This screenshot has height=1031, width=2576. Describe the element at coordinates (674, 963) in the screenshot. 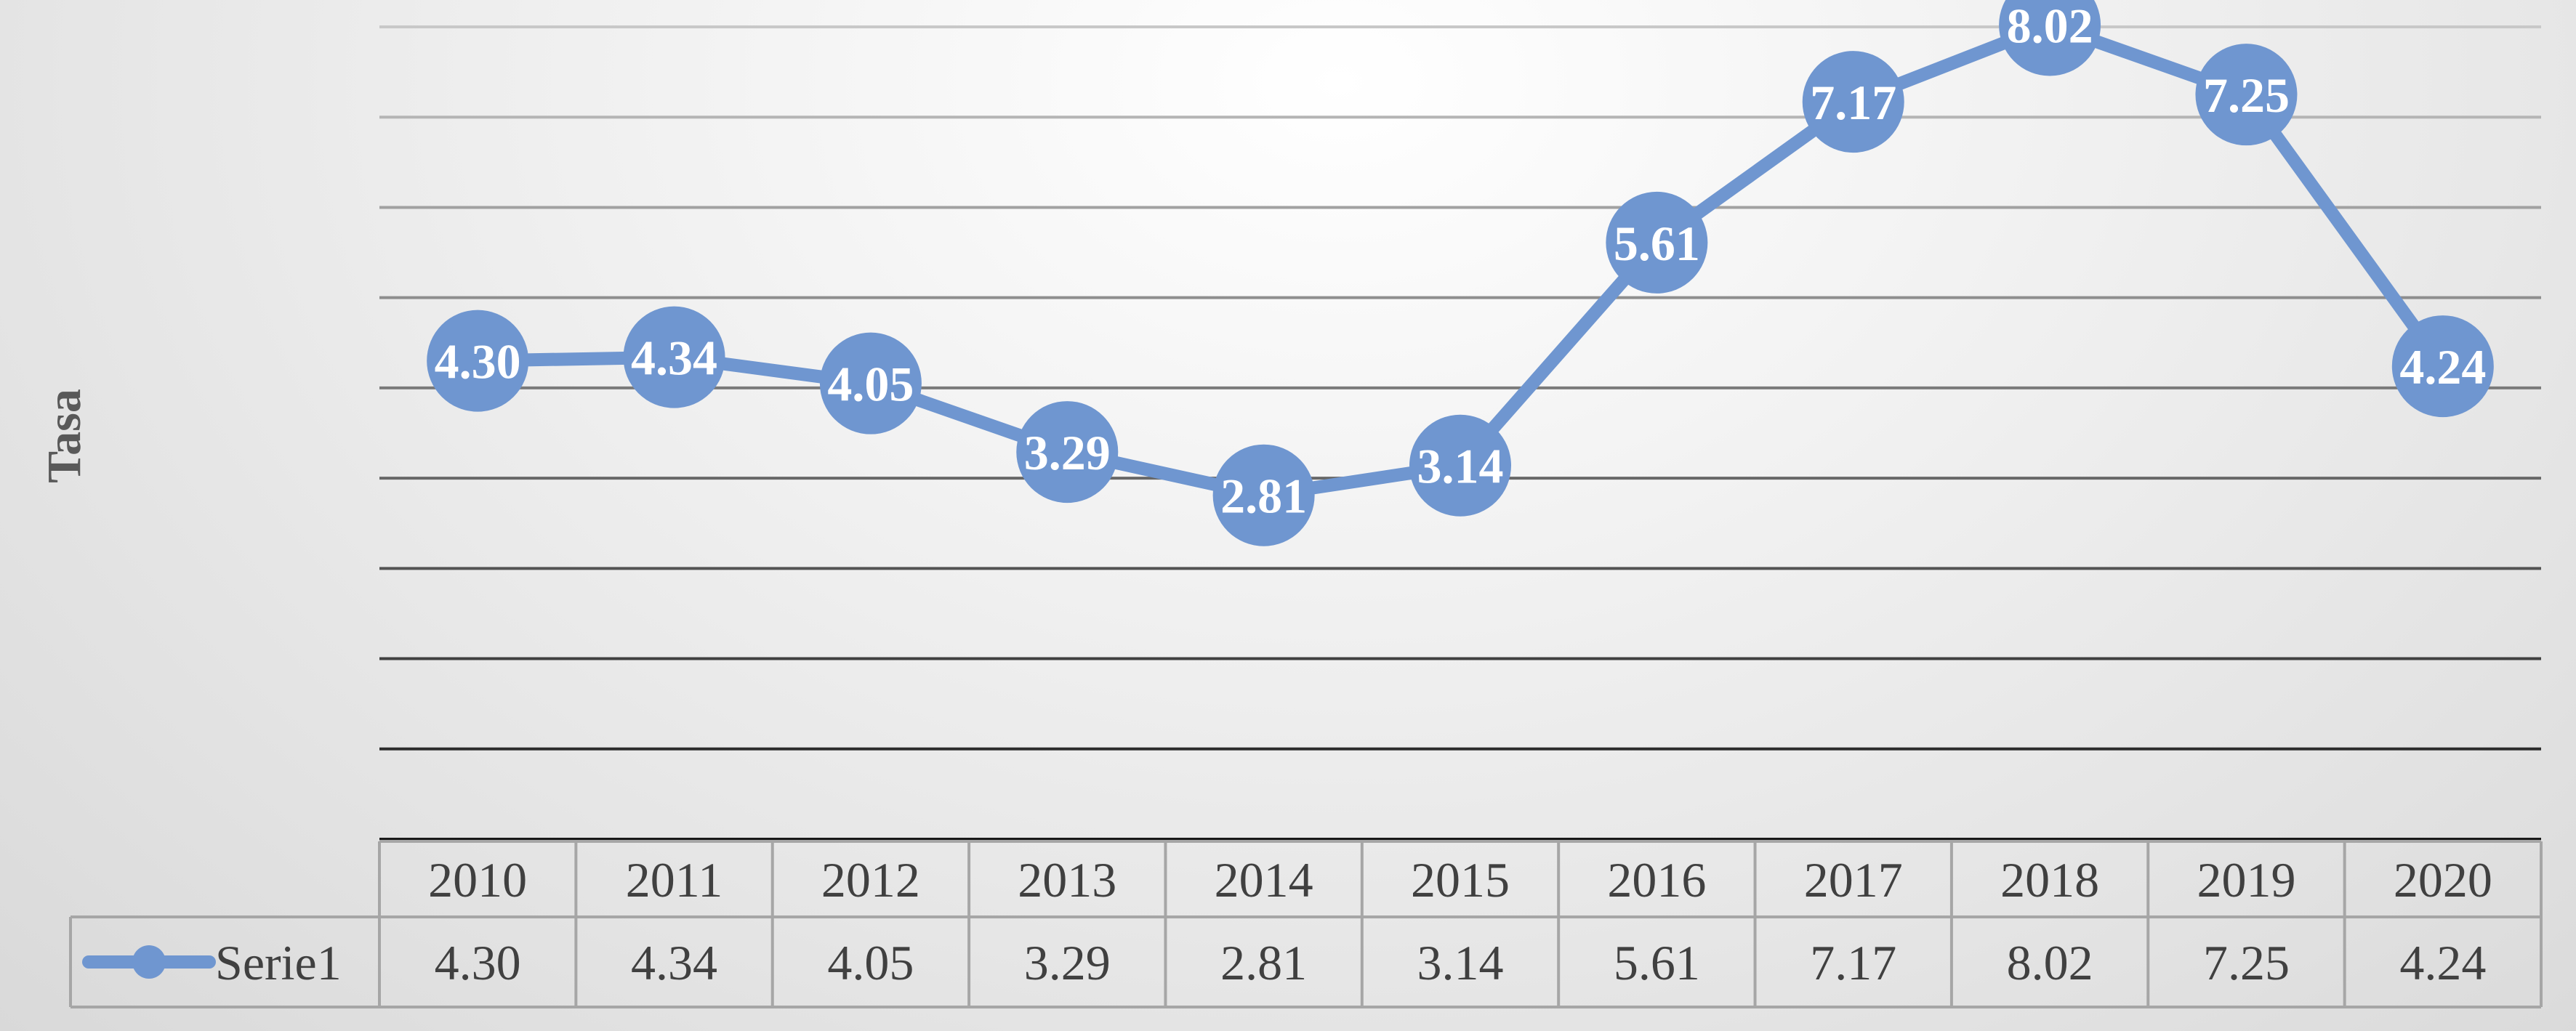

I see `table-value-cell: 4.34` at that location.